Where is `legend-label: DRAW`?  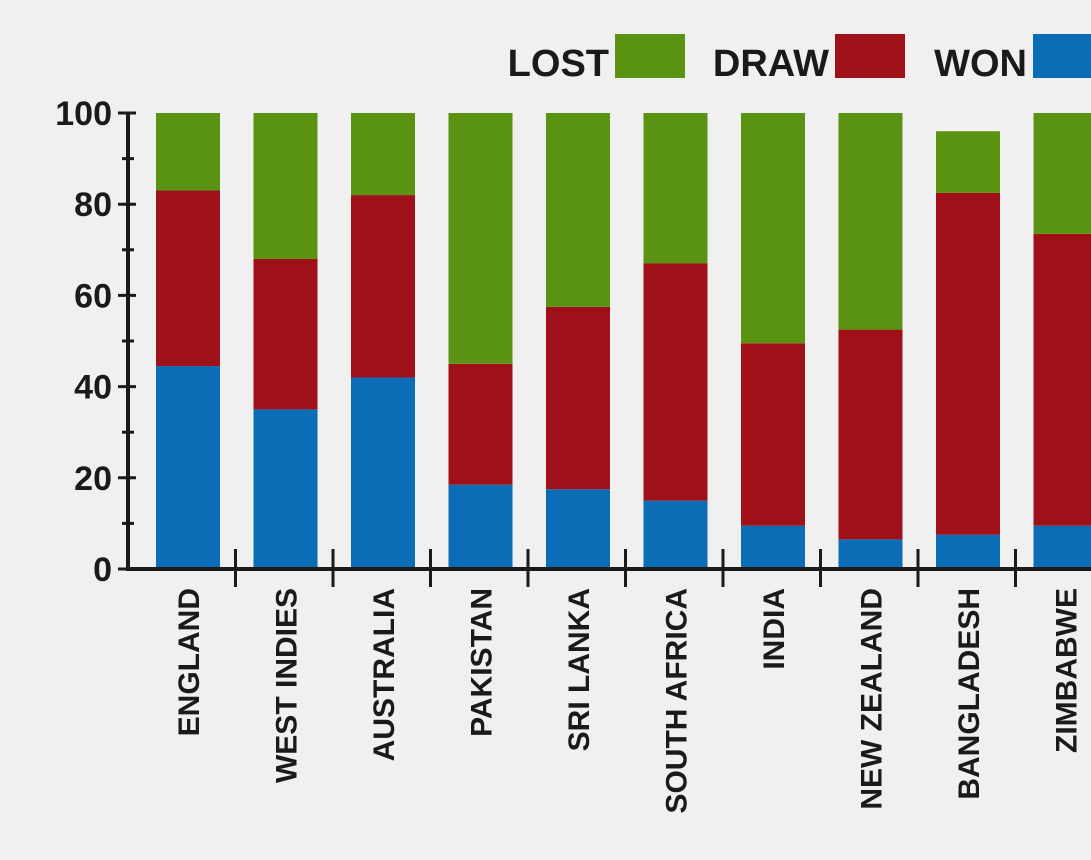
legend-label: DRAW is located at coordinates (771, 64).